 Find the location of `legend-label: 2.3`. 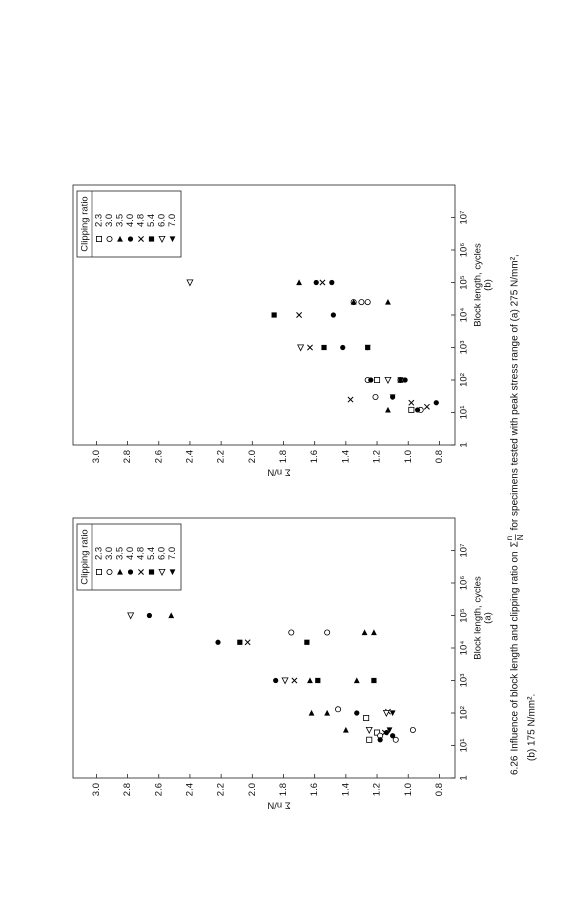

legend-label: 2.3 is located at coordinates (99, 220).